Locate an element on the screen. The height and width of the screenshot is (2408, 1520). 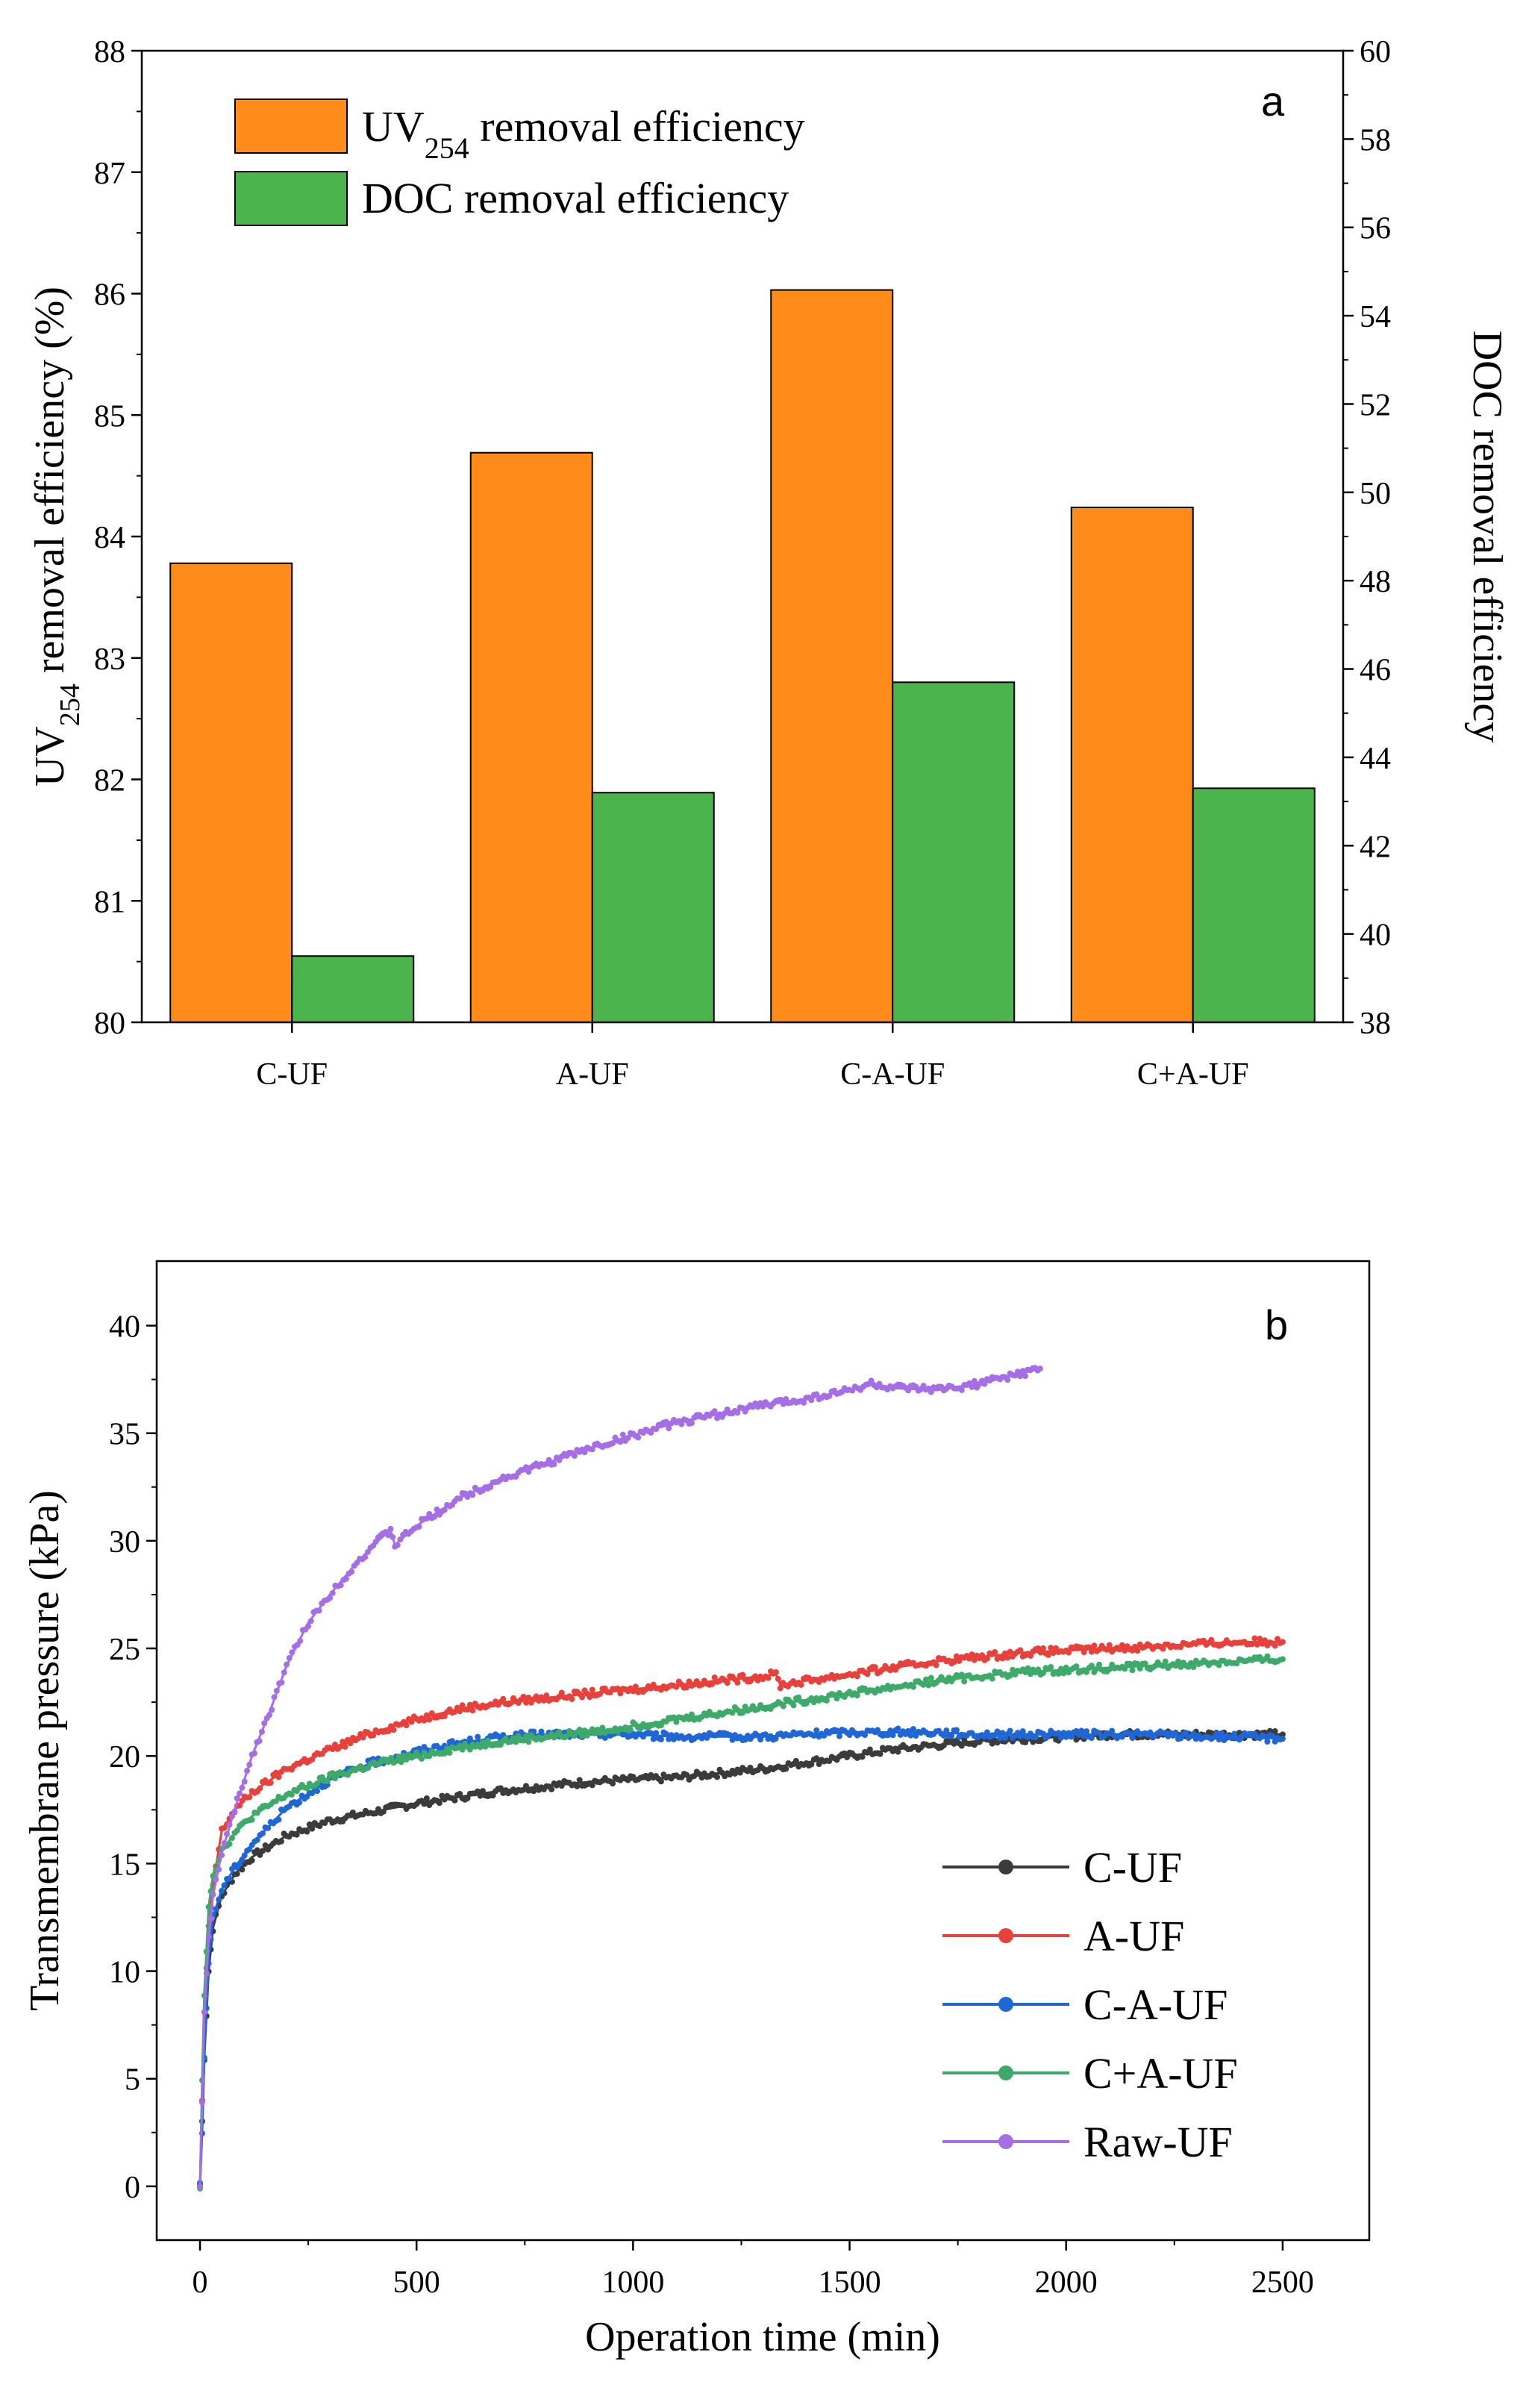
y-tick-label: 5 is located at coordinates (132, 2080).